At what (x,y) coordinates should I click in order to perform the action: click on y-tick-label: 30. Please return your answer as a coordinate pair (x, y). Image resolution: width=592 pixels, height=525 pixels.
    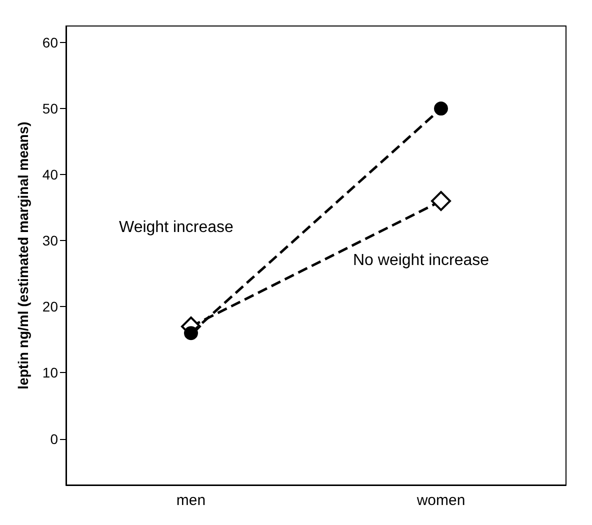
    Looking at the image, I should click on (50, 240).